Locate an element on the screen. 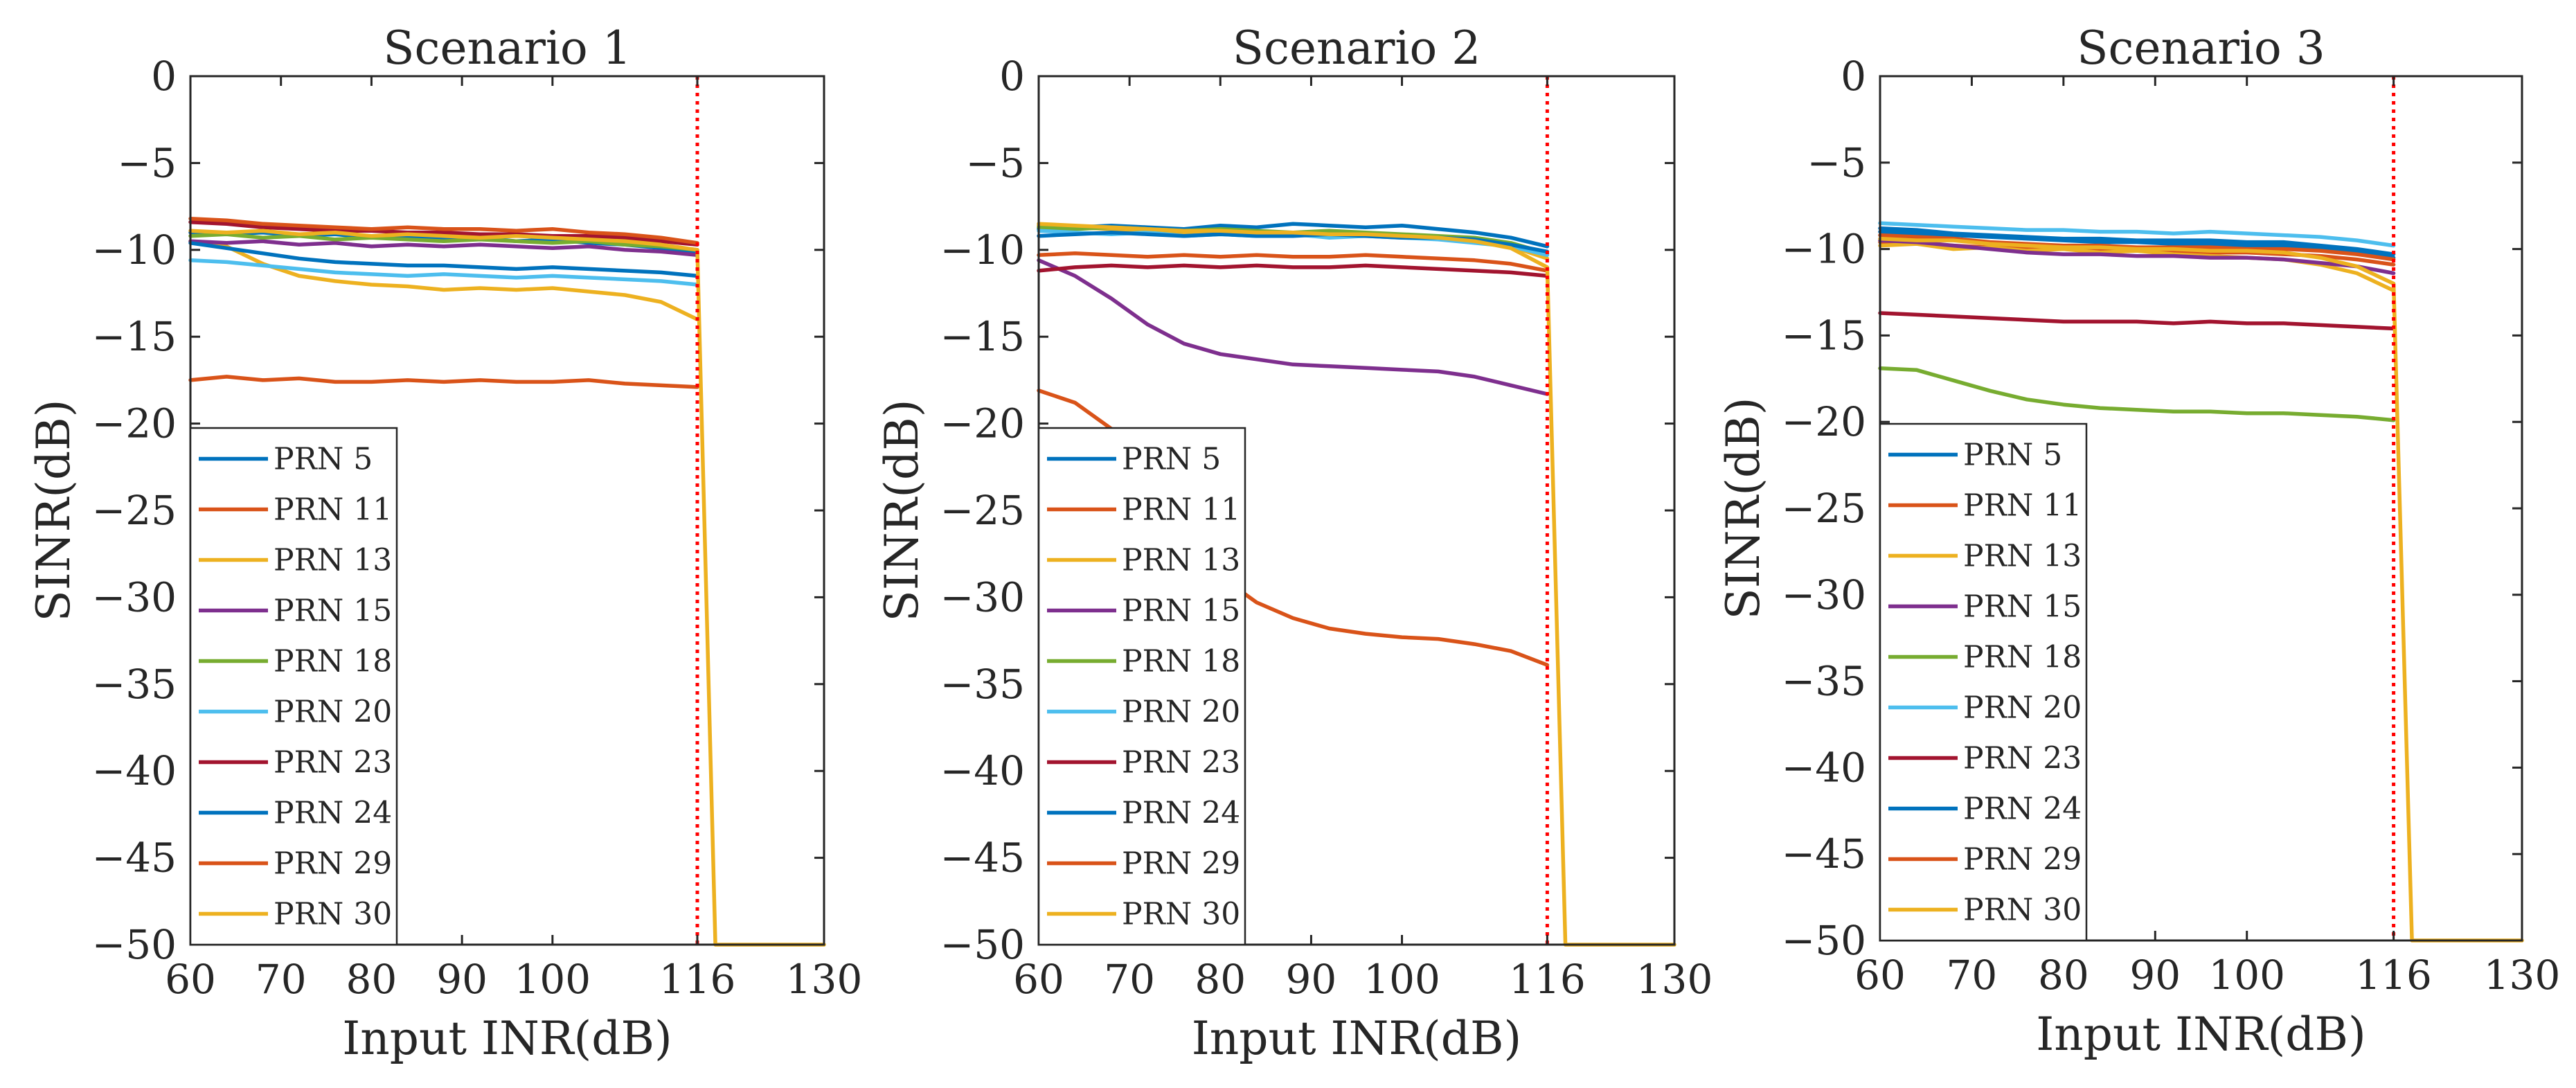 The width and height of the screenshot is (2576, 1088). chart-title: Scenario 3 is located at coordinates (2201, 48).